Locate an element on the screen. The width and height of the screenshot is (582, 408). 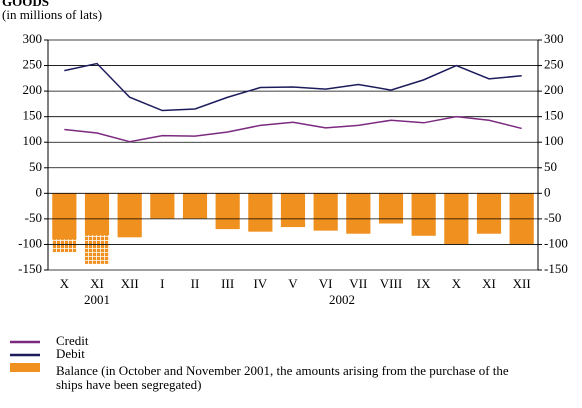
y2-tick-label: 200 is located at coordinates (554, 89).